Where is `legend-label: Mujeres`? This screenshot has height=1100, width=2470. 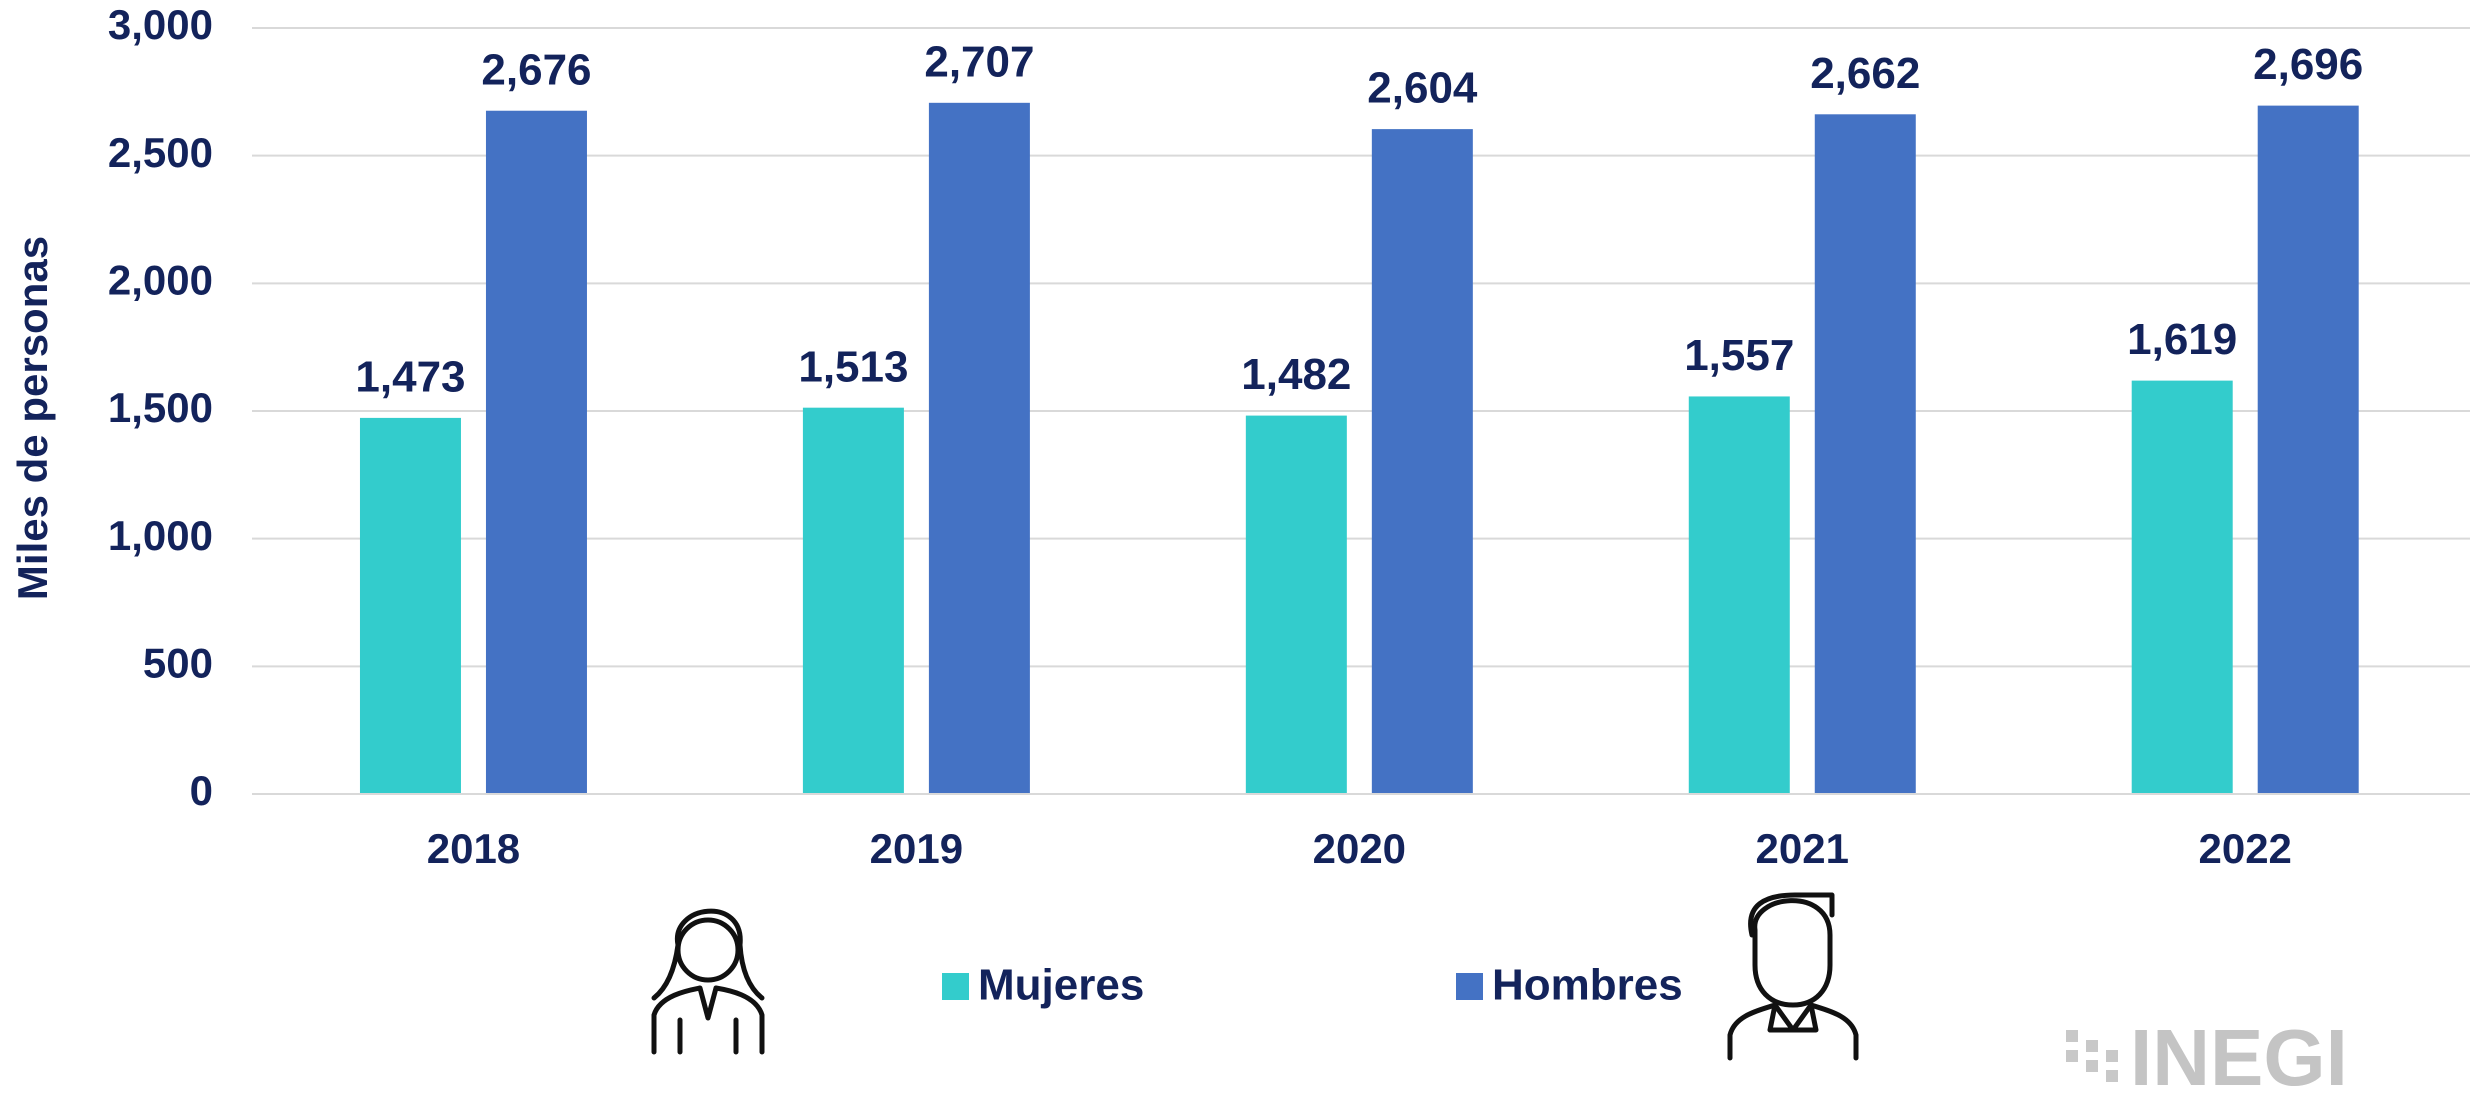 legend-label: Mujeres is located at coordinates (1061, 985).